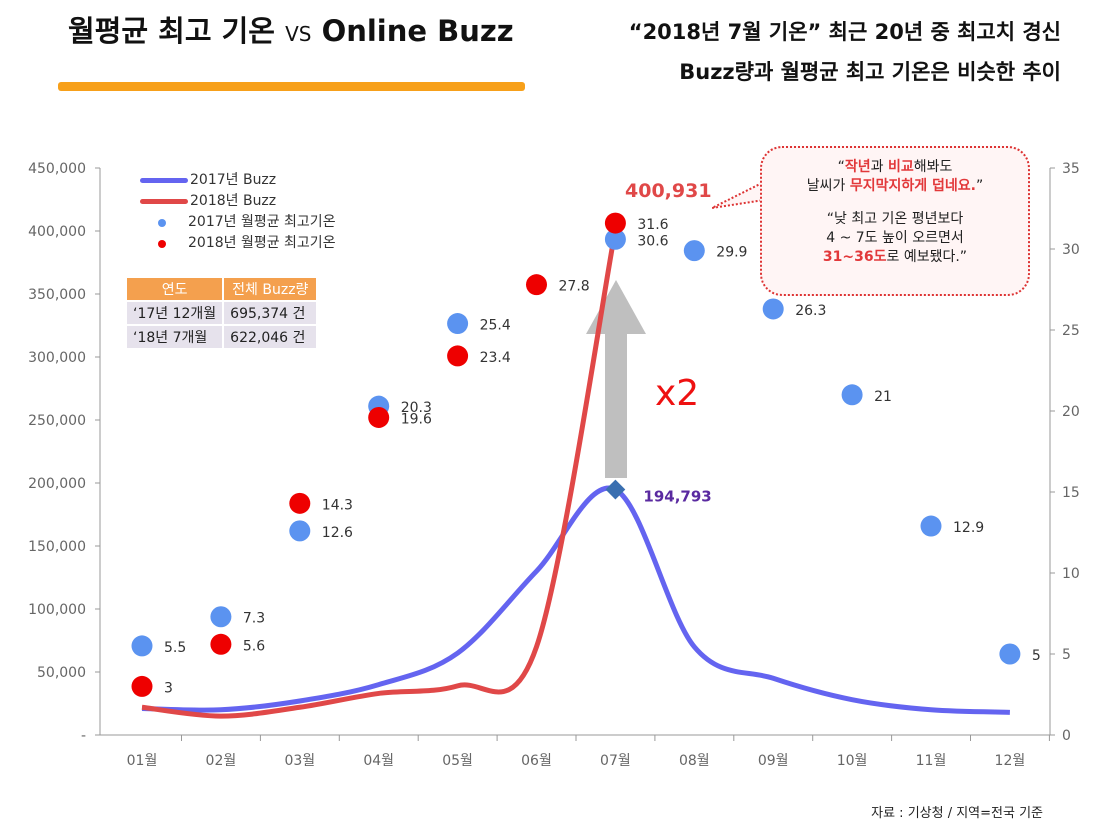 This screenshot has height=834, width=1099. What do you see at coordinates (61, 673) in the screenshot?
I see `y-left-tick-label: 50,000` at bounding box center [61, 673].